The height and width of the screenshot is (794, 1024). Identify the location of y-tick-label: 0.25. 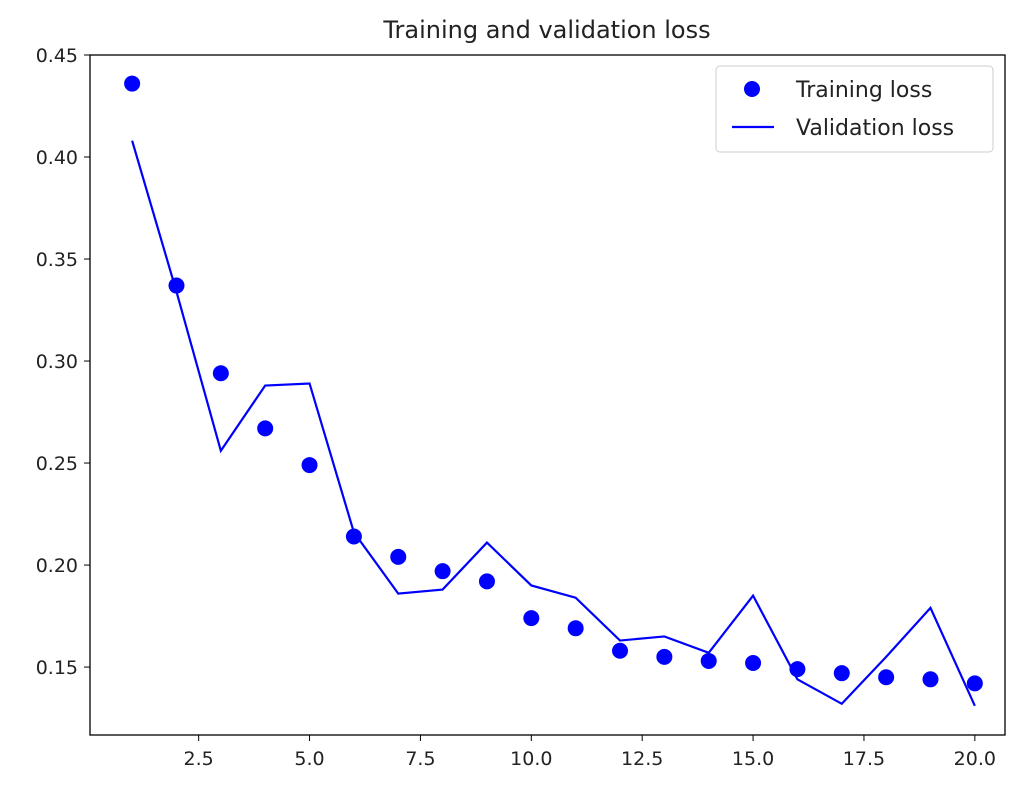
(57, 464).